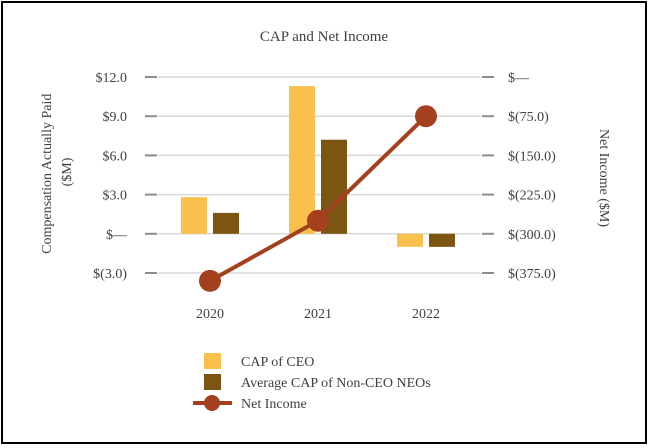 This screenshot has width=652, height=448. Describe the element at coordinates (532, 274) in the screenshot. I see `right-tick-label: $(375.0)` at that location.